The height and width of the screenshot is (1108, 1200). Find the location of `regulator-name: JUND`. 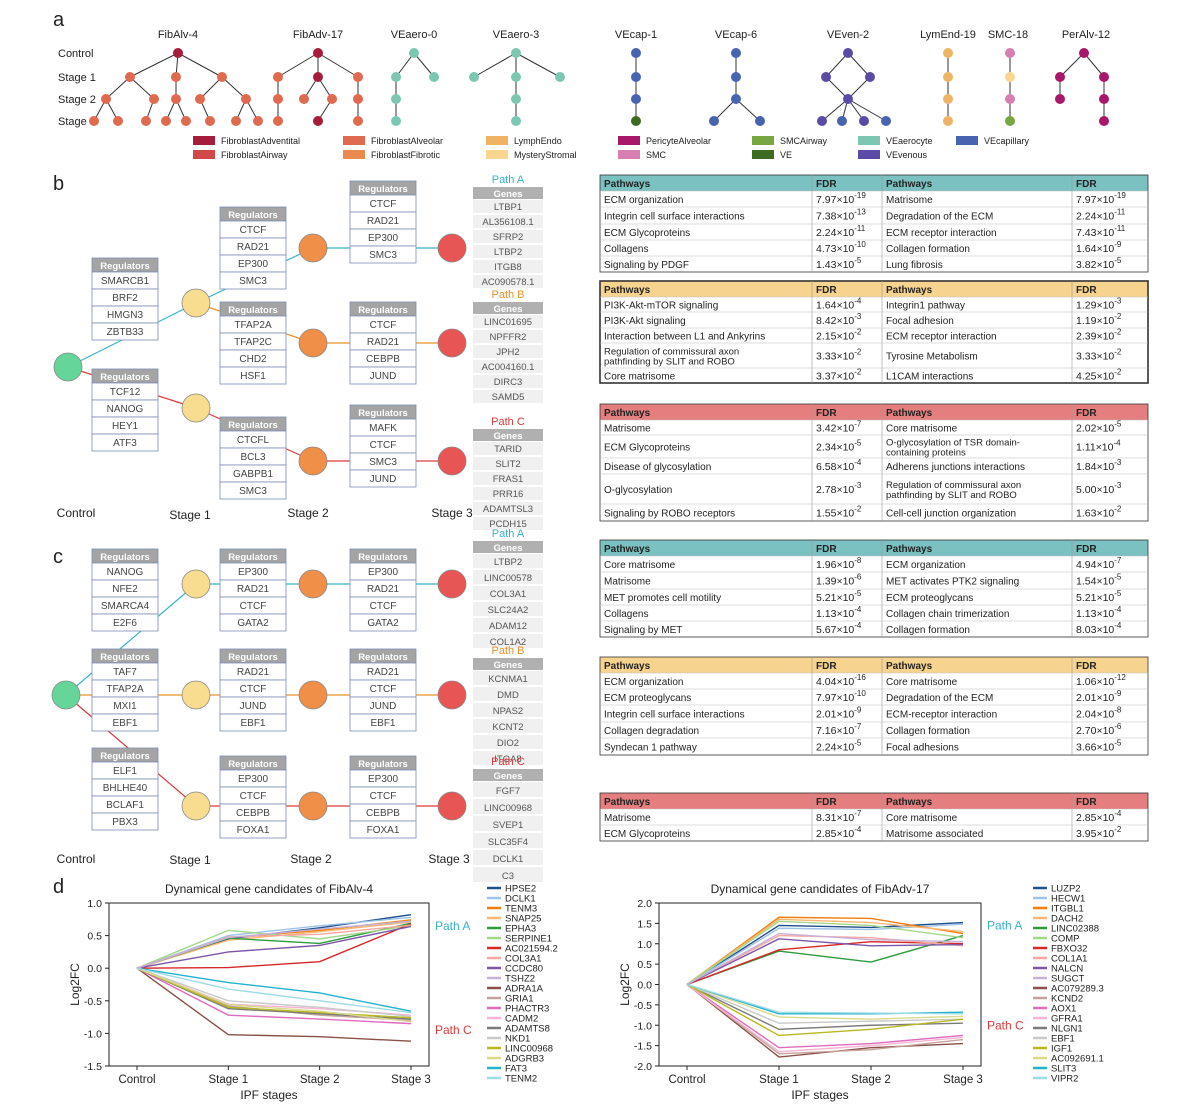

regulator-name: JUND is located at coordinates (383, 376).